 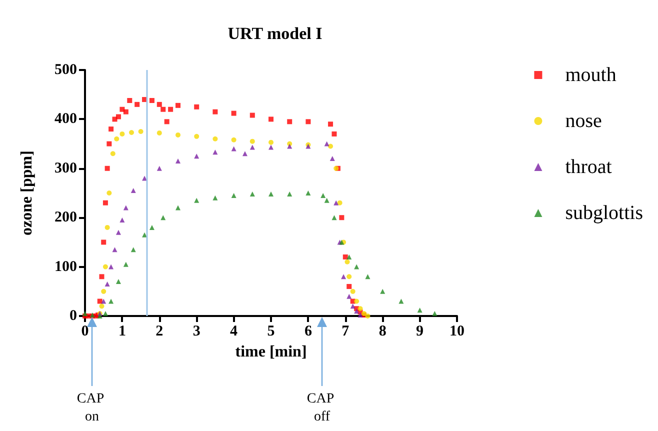 What do you see at coordinates (590, 75) in the screenshot?
I see `legend-label: mouth` at bounding box center [590, 75].